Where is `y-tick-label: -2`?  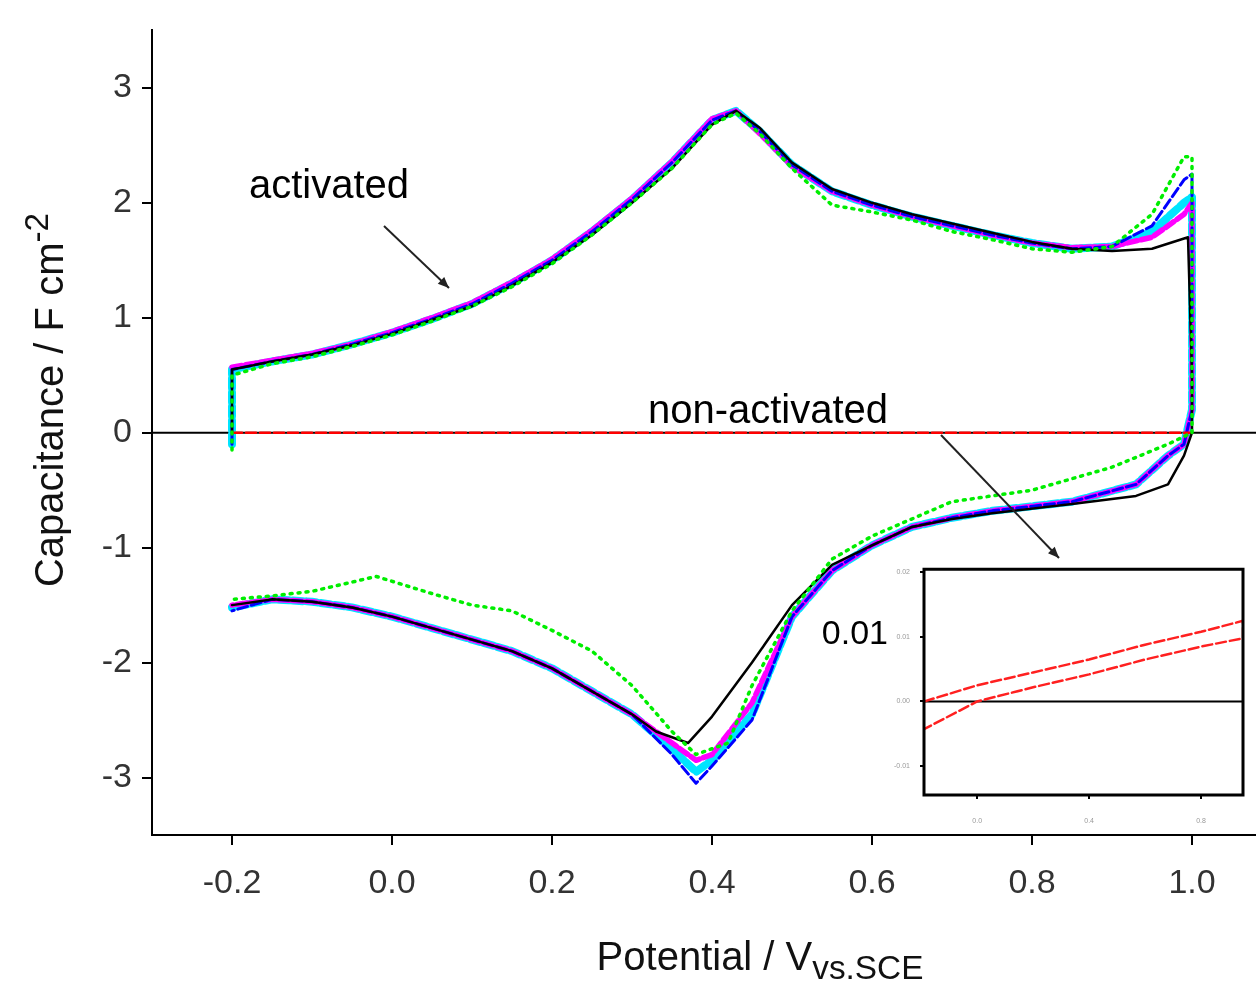
y-tick-label: -2 is located at coordinates (116, 659).